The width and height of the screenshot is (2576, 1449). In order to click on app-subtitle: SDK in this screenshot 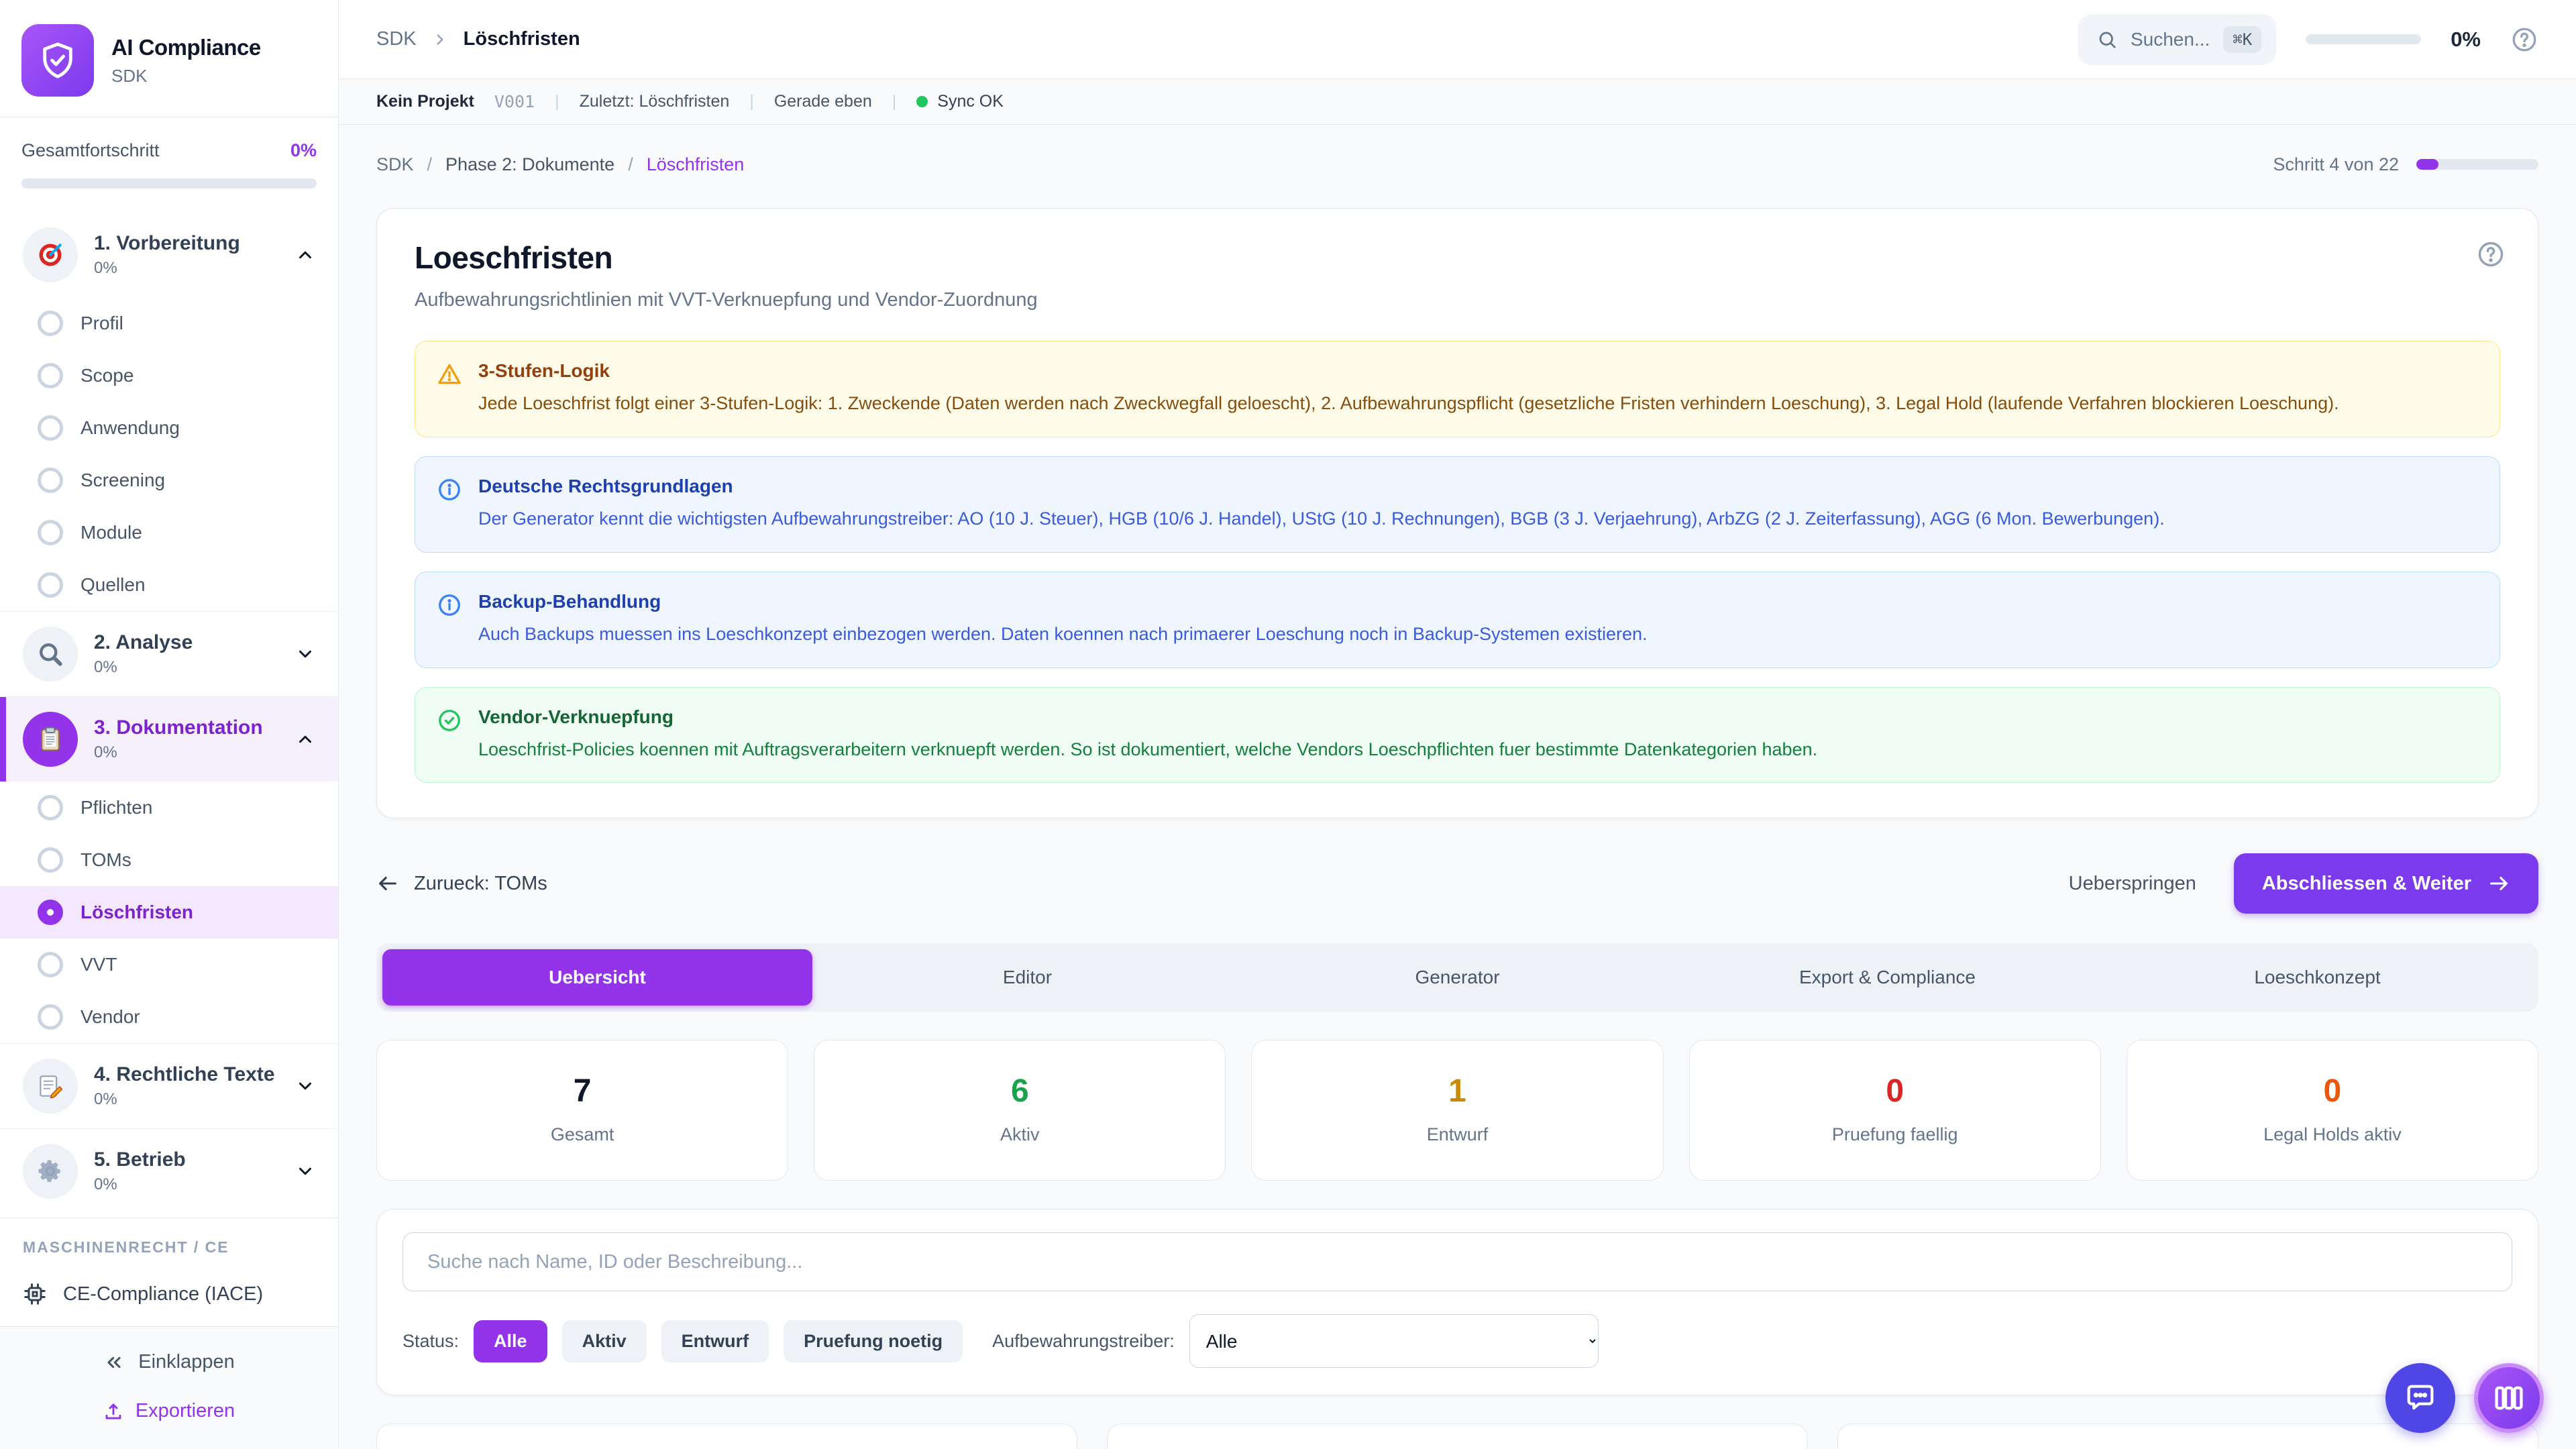, I will do `click(129, 75)`.